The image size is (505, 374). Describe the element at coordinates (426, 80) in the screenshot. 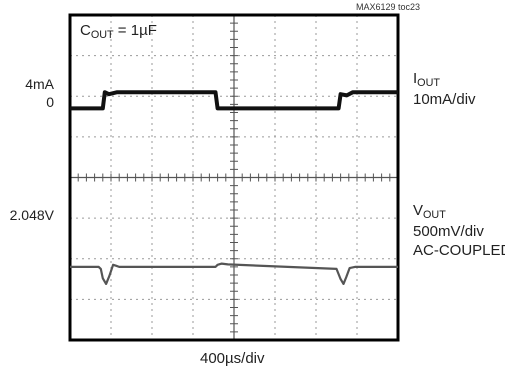

I see `iout-series-name: IOUT` at that location.